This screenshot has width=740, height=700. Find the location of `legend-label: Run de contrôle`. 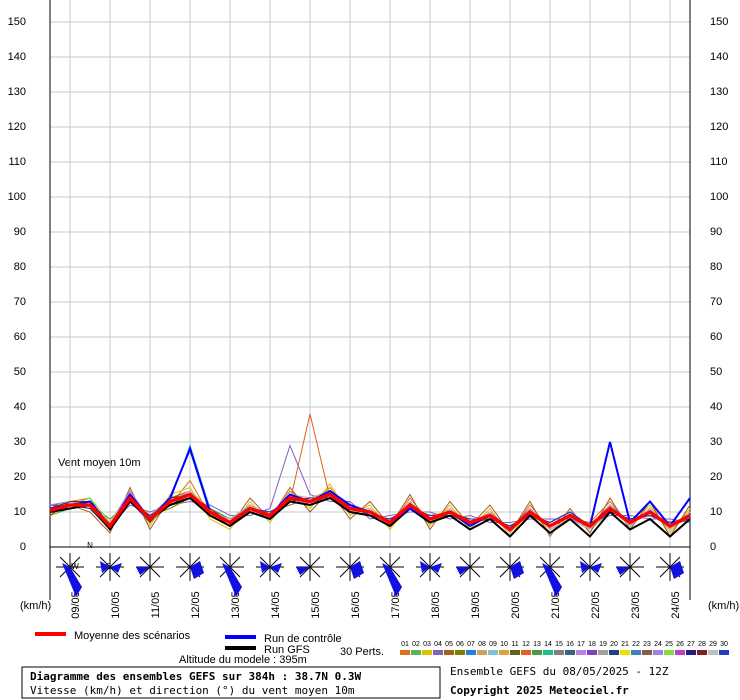

legend-label: Run de contrôle is located at coordinates (303, 639).